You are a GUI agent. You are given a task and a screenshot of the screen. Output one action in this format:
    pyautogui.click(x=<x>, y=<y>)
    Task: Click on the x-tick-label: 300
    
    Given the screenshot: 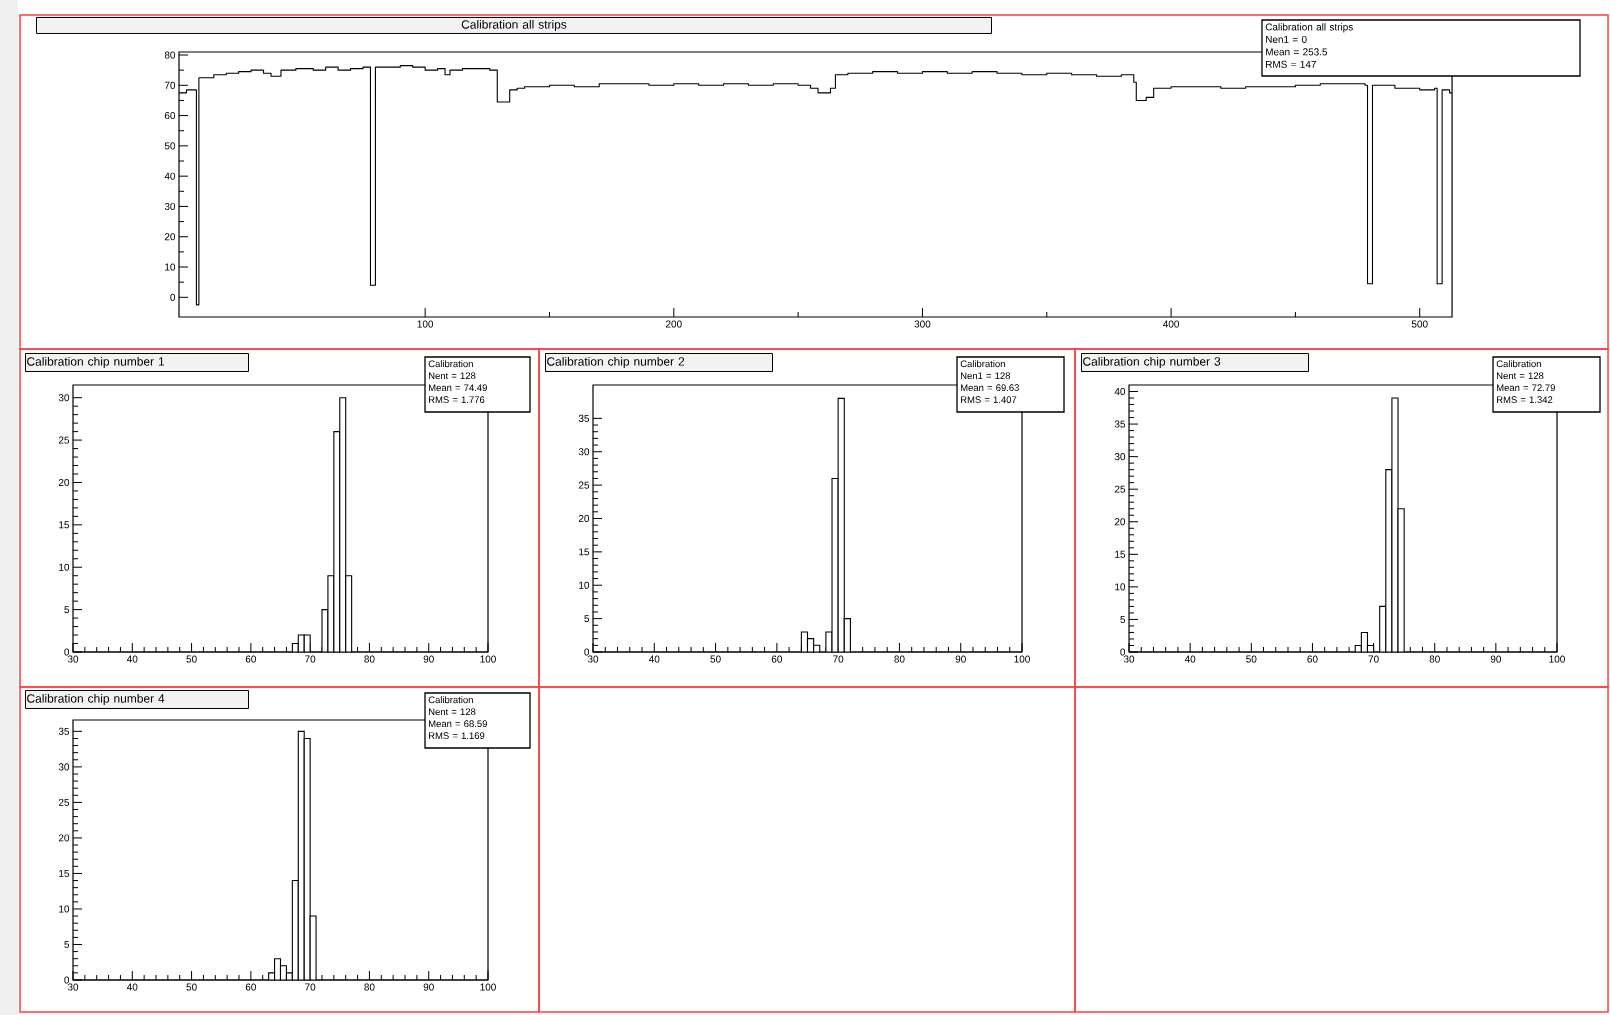 What is the action you would take?
    pyautogui.click(x=922, y=324)
    